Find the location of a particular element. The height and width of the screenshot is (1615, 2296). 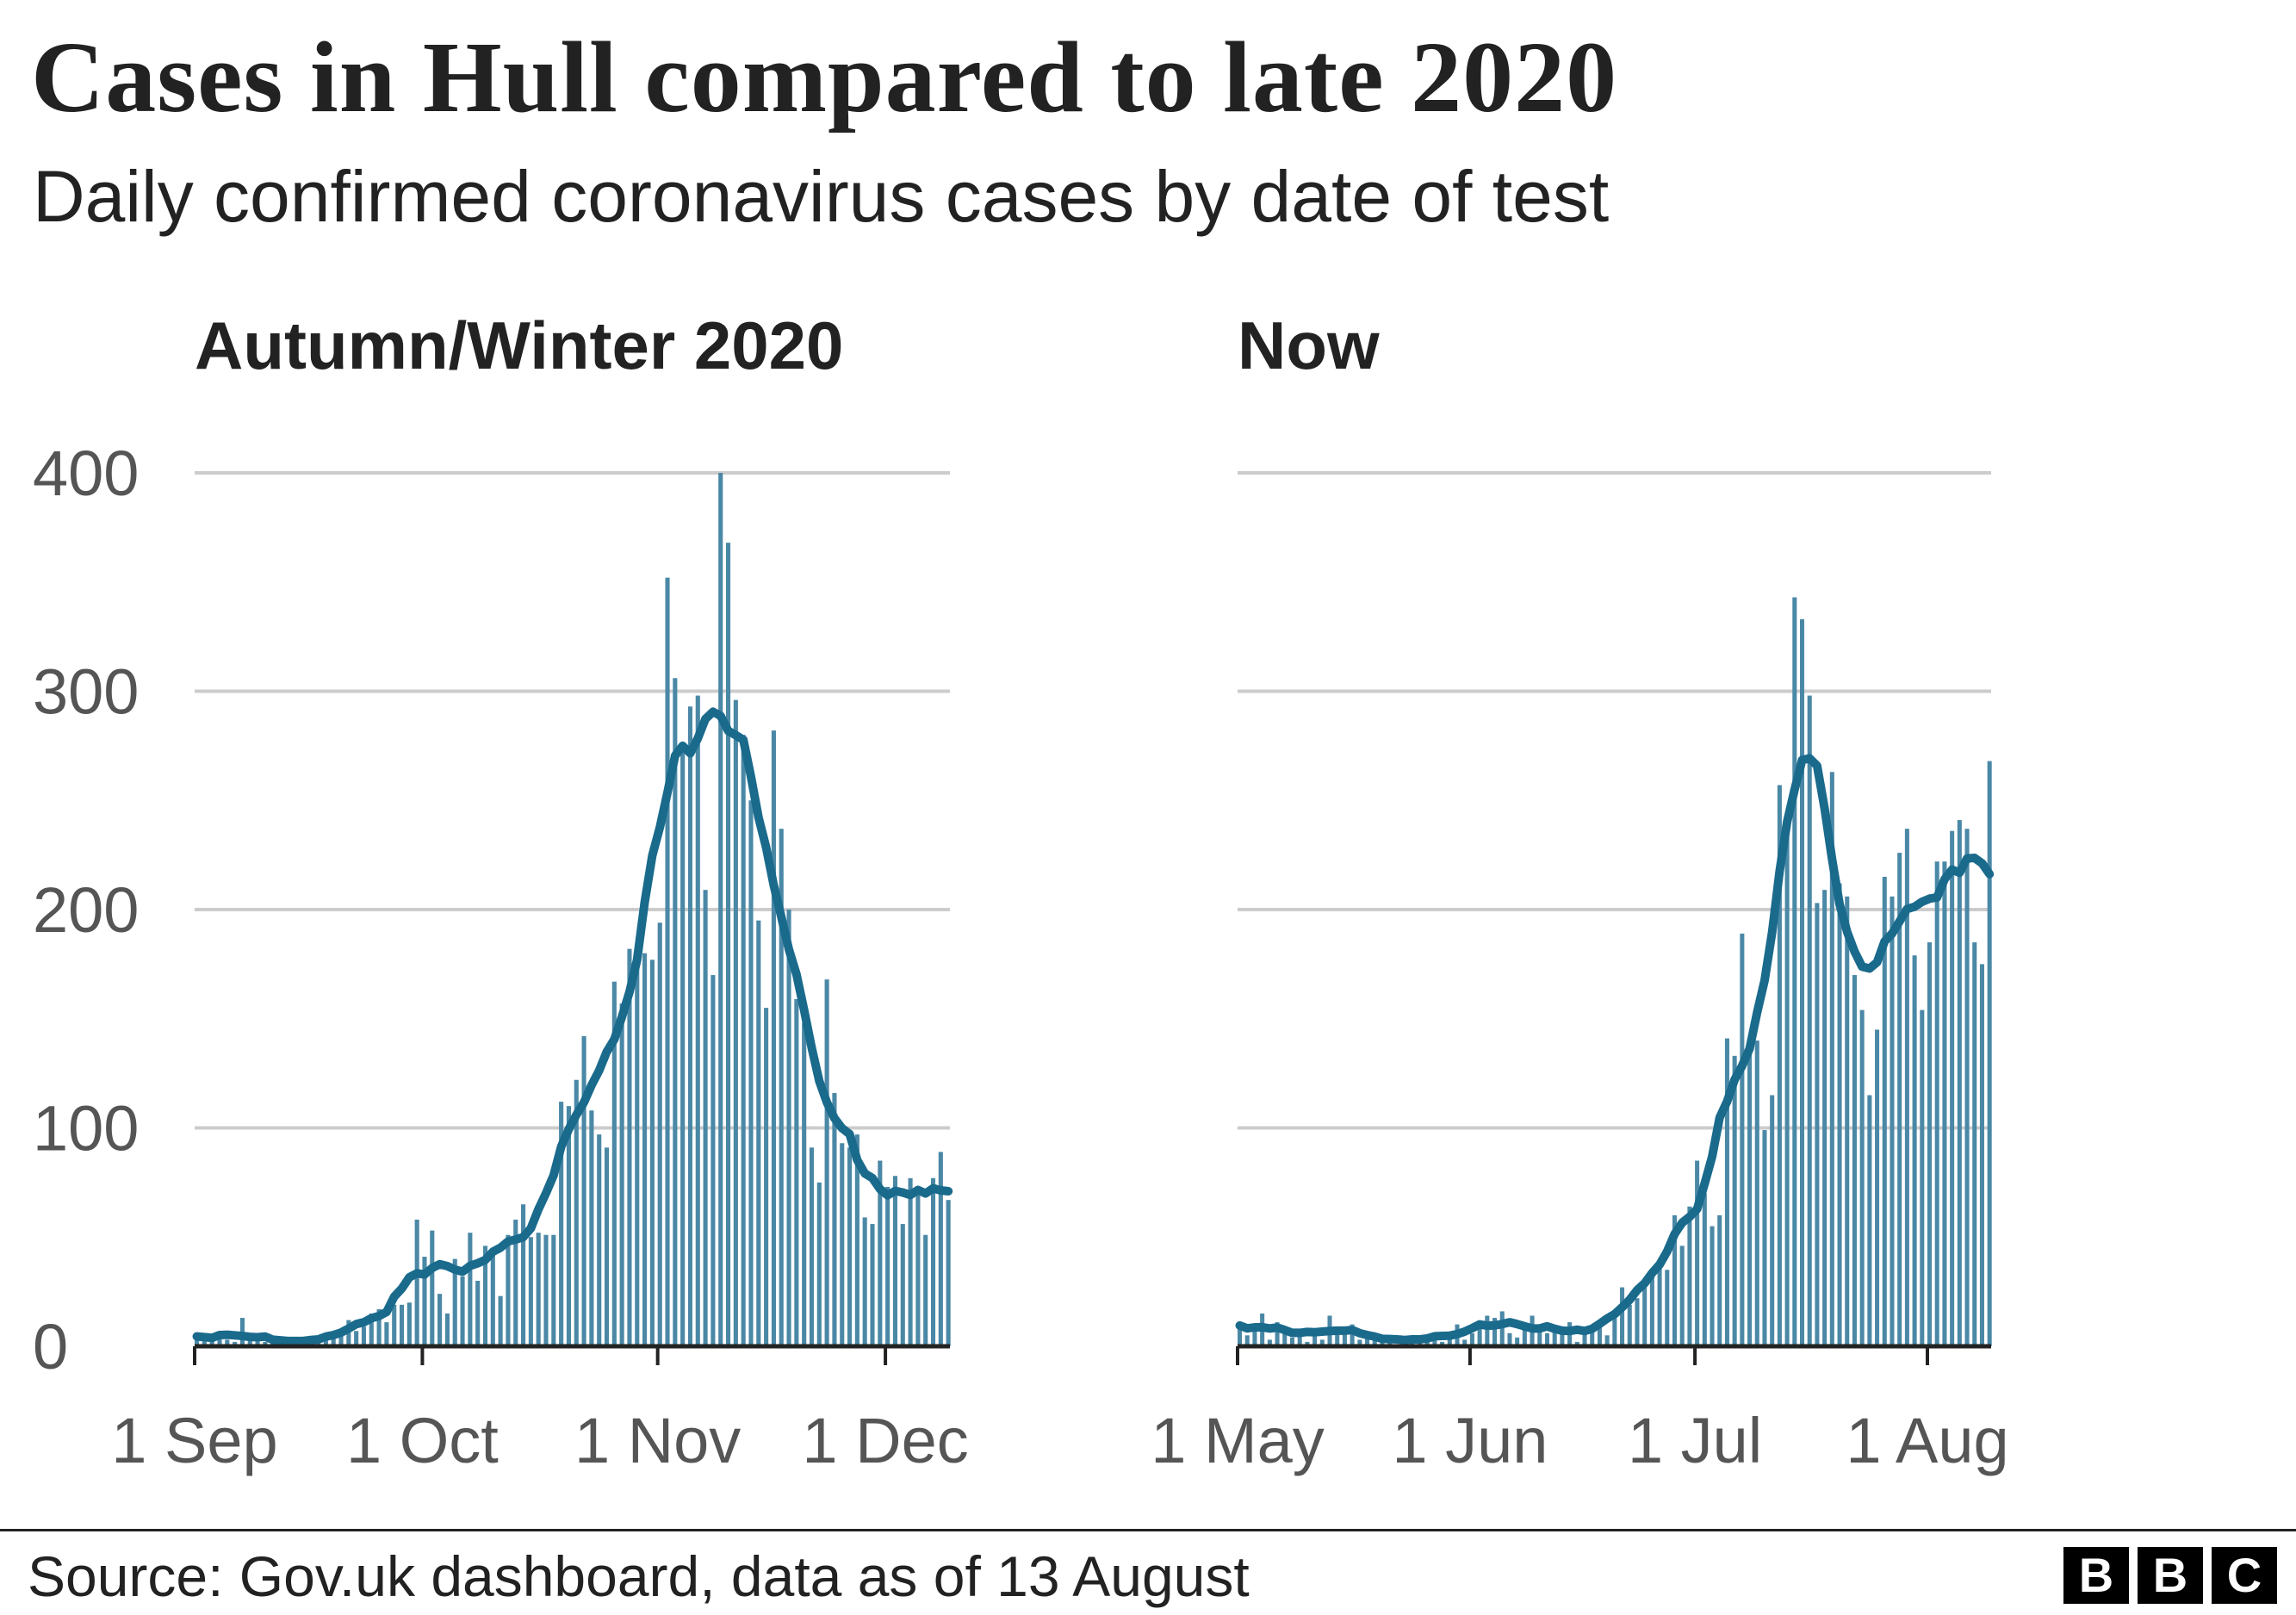

x-tick-label: 1 Sep is located at coordinates (194, 1441).